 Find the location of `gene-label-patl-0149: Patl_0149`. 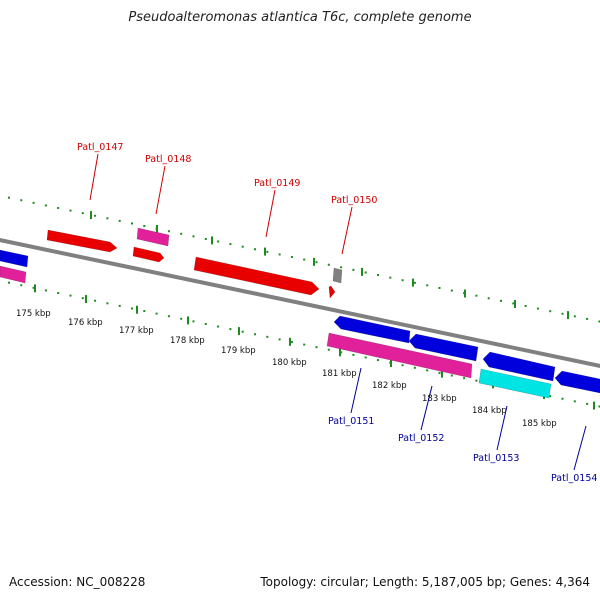

gene-label-patl-0149: Patl_0149 is located at coordinates (277, 183).